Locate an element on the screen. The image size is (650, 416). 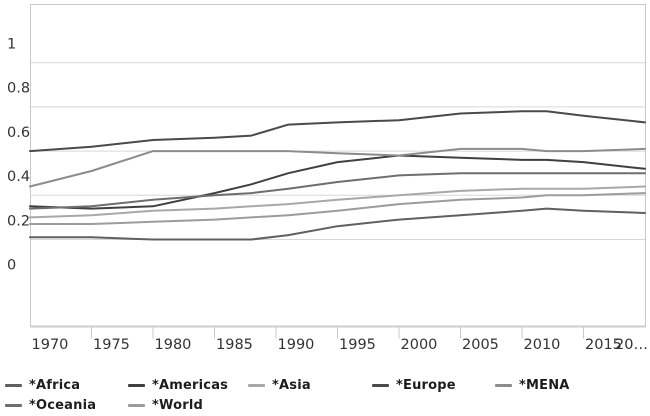
x-axis-label: 2015 is located at coordinates (603, 345).